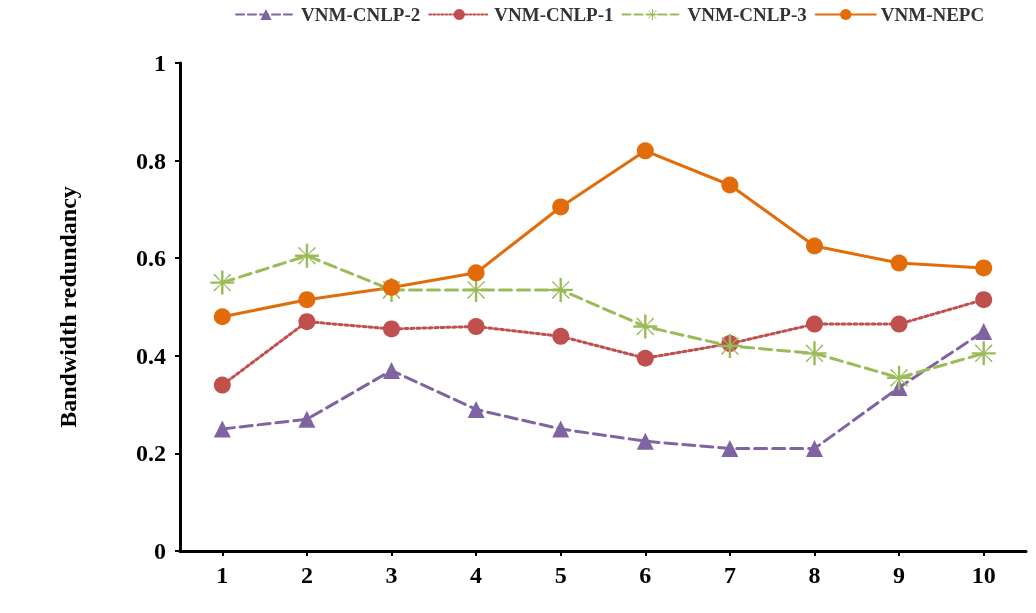 This screenshot has width=1036, height=613. Describe the element at coordinates (560, 575) in the screenshot. I see `x-tick-label: 5` at that location.